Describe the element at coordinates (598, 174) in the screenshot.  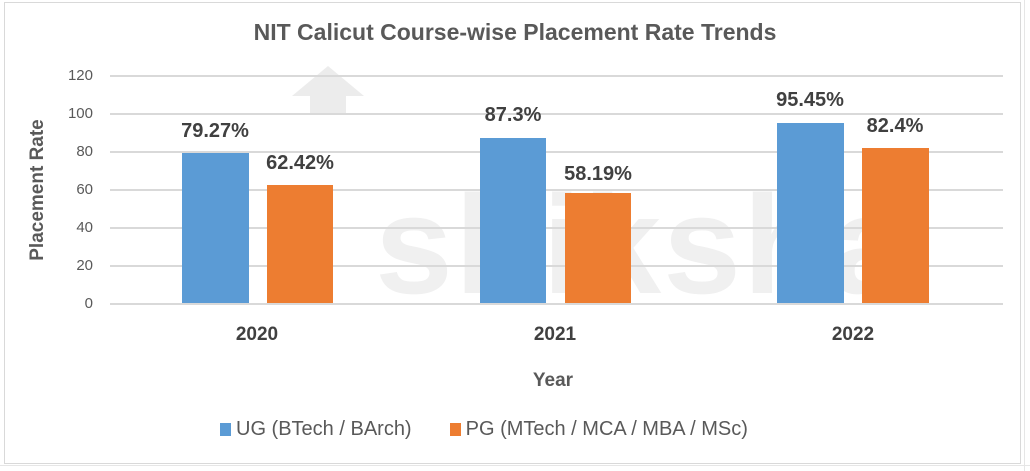
I see `data-label: 58.19%` at that location.